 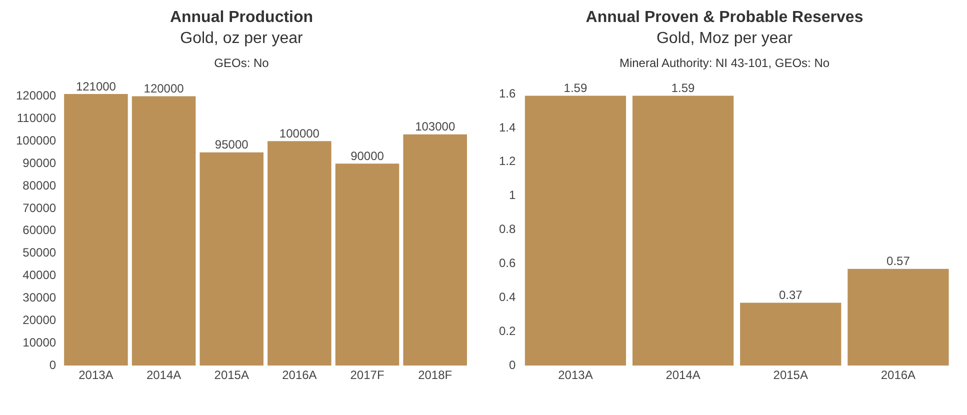 I want to click on text: GEOs: No, so click(x=241, y=63).